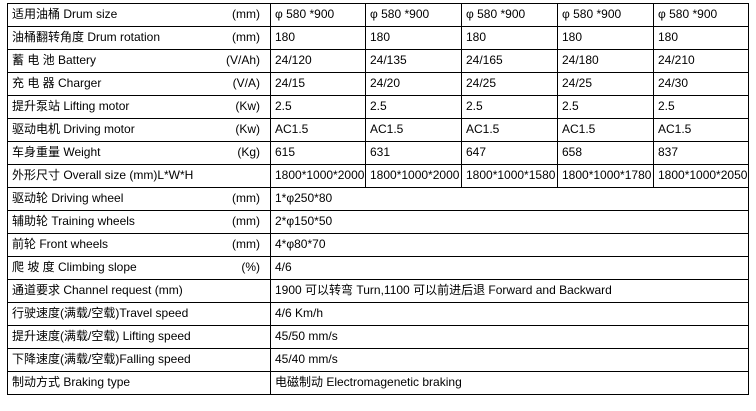 Image resolution: width=756 pixels, height=411 pixels. Describe the element at coordinates (378, 153) in the screenshot. I see `table-row: 车身重量 Weight (Kg) 615 631 647 658 837` at that location.